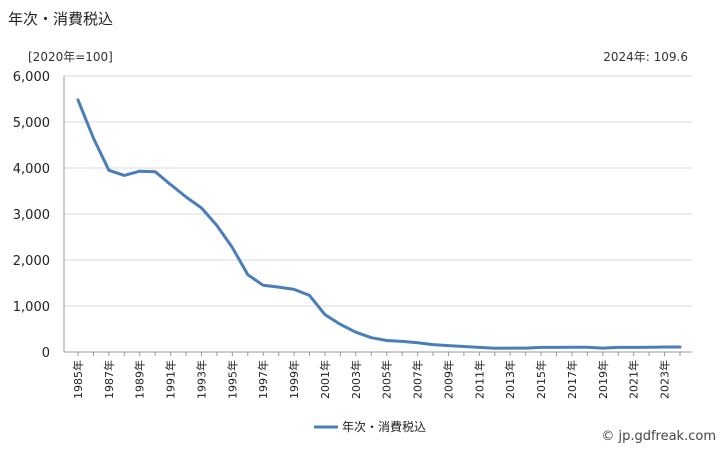  What do you see at coordinates (31, 169) in the screenshot?
I see `y-tick-label: 4,000` at bounding box center [31, 169].